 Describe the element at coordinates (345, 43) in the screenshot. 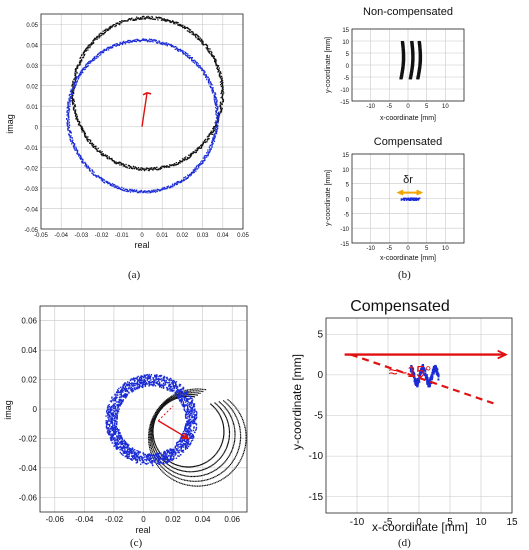

I see `bt-ytick-label: 10` at that location.